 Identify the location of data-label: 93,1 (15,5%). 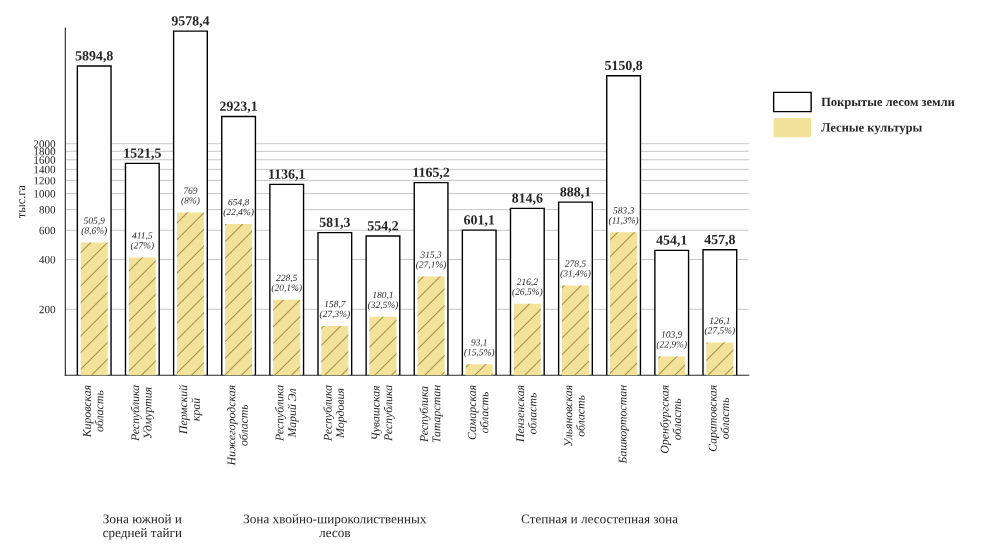
(479, 348).